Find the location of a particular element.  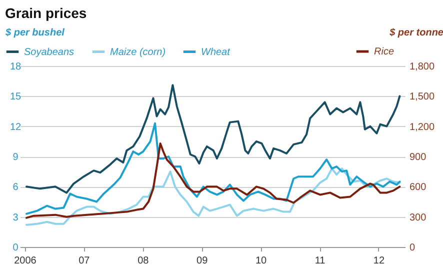

y-tick-label: 9 is located at coordinates (15, 157).